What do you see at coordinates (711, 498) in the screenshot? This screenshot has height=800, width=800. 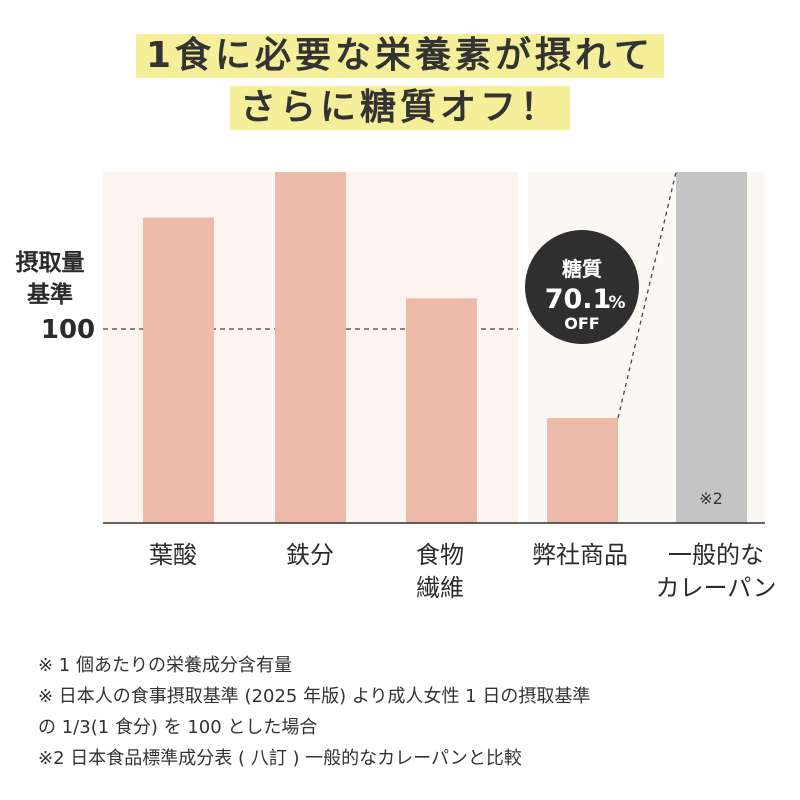 I see `bar-annotation-note2: ※2` at bounding box center [711, 498].